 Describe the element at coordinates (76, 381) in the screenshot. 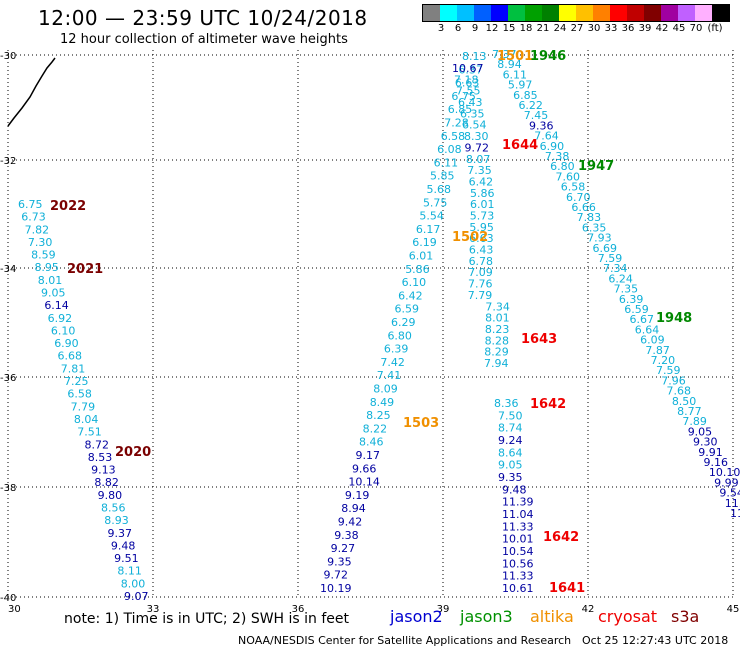

I see `wave-height-value: 7.25` at that location.